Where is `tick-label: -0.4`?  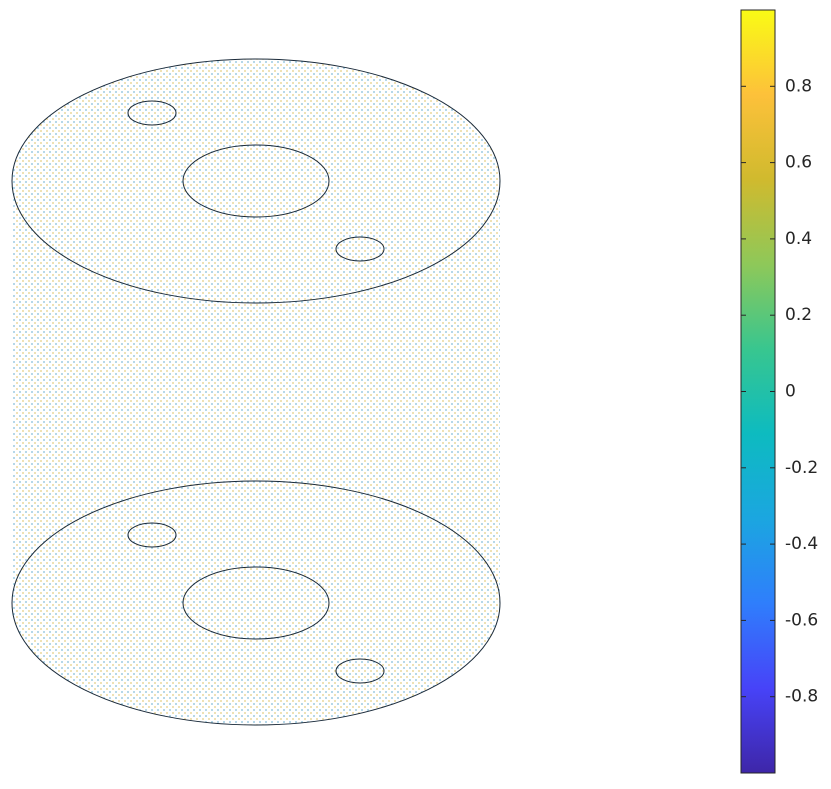 tick-label: -0.4 is located at coordinates (801, 544).